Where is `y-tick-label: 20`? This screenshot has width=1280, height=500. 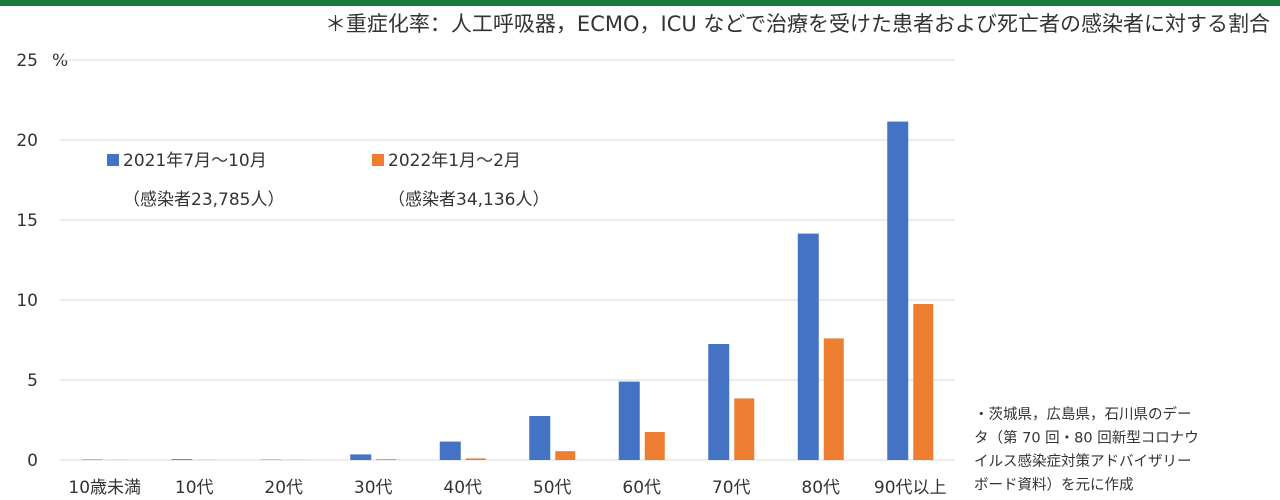
y-tick-label: 20 is located at coordinates (27, 141).